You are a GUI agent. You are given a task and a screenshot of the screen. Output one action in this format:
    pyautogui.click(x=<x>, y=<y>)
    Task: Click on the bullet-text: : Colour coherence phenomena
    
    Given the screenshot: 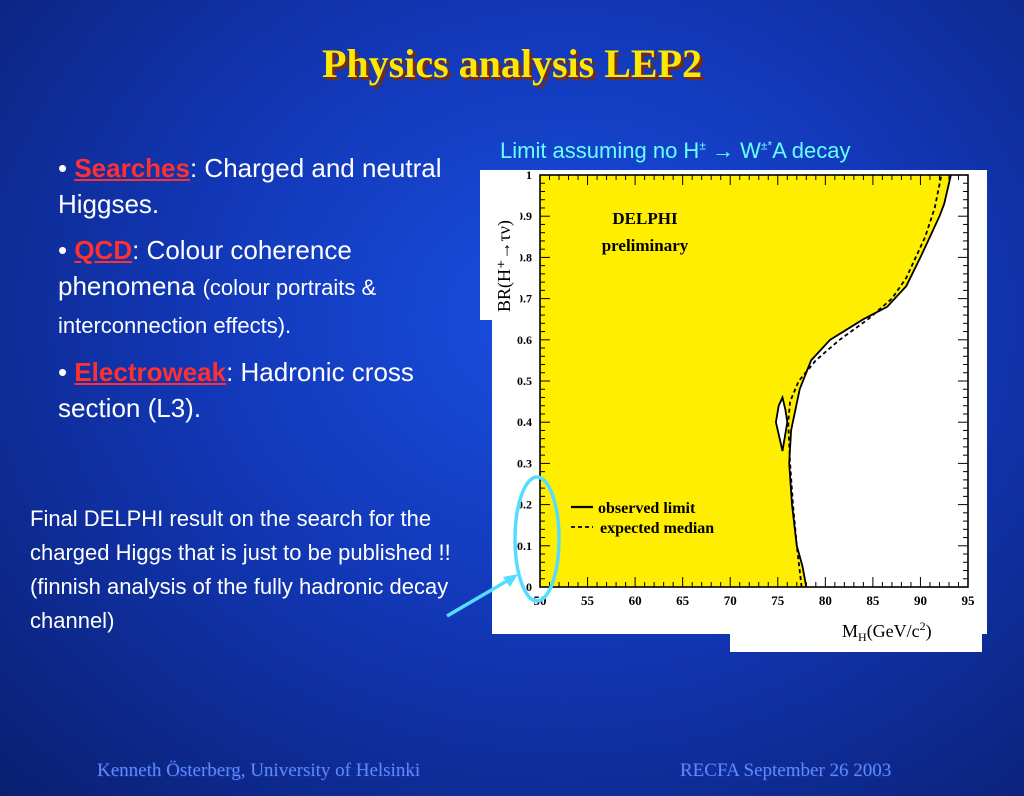 What is the action you would take?
    pyautogui.click(x=205, y=268)
    